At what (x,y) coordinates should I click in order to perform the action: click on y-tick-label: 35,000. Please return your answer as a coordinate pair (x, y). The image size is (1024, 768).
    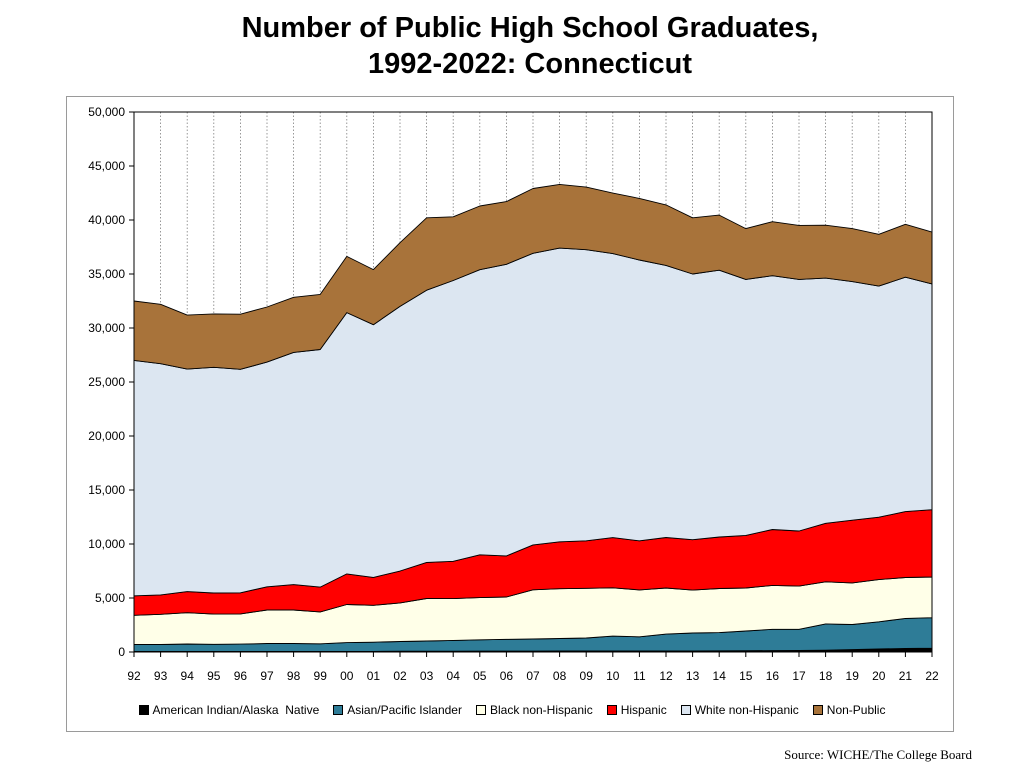
    Looking at the image, I should click on (106, 274).